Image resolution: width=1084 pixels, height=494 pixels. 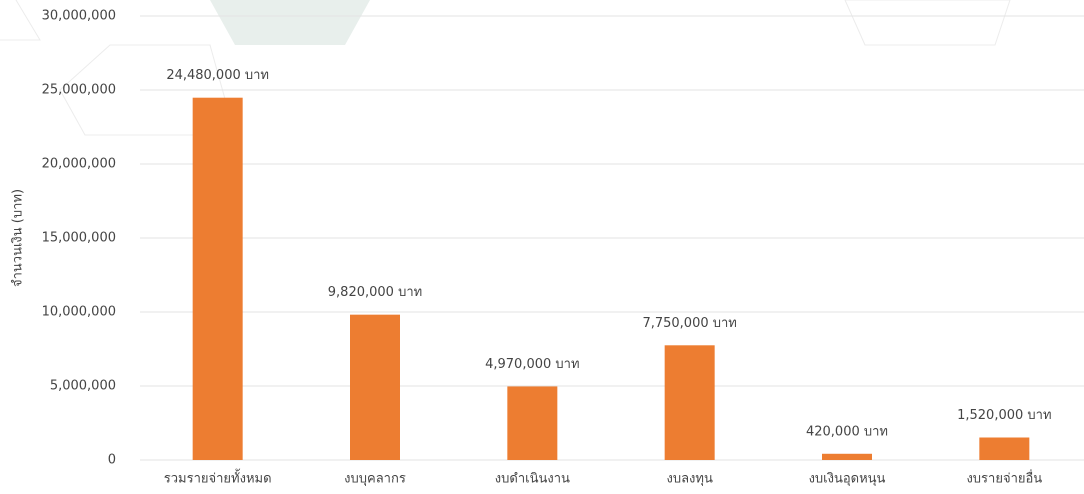 What do you see at coordinates (689, 323) in the screenshot?
I see `data-label: 7,750,000 บาท` at bounding box center [689, 323].